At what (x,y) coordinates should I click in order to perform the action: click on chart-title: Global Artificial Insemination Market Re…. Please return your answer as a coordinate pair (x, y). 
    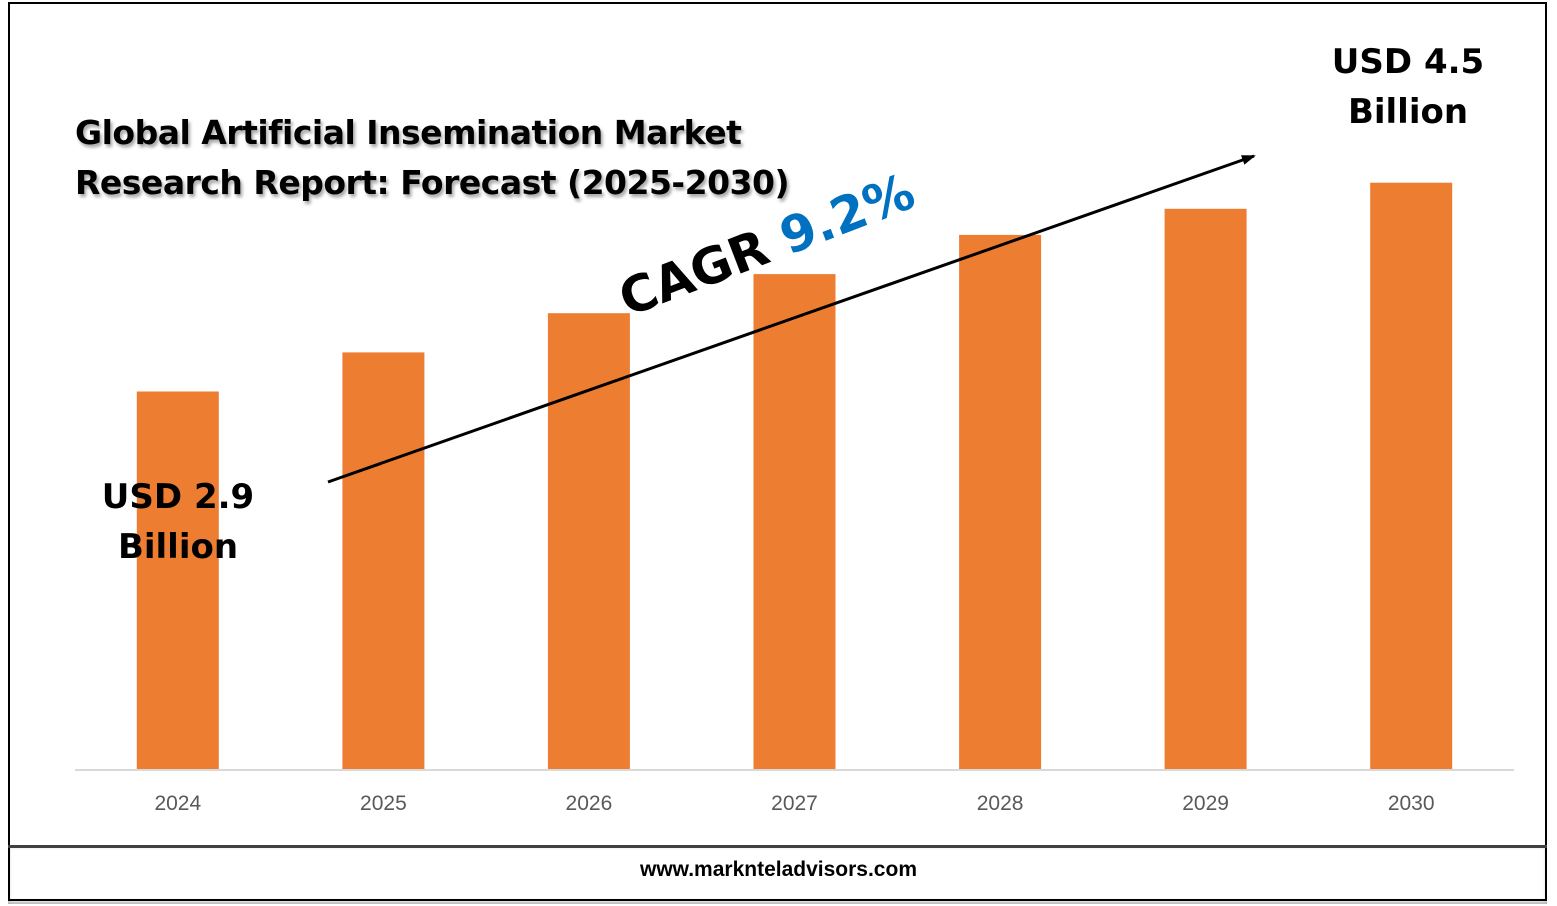
    Looking at the image, I should click on (432, 158).